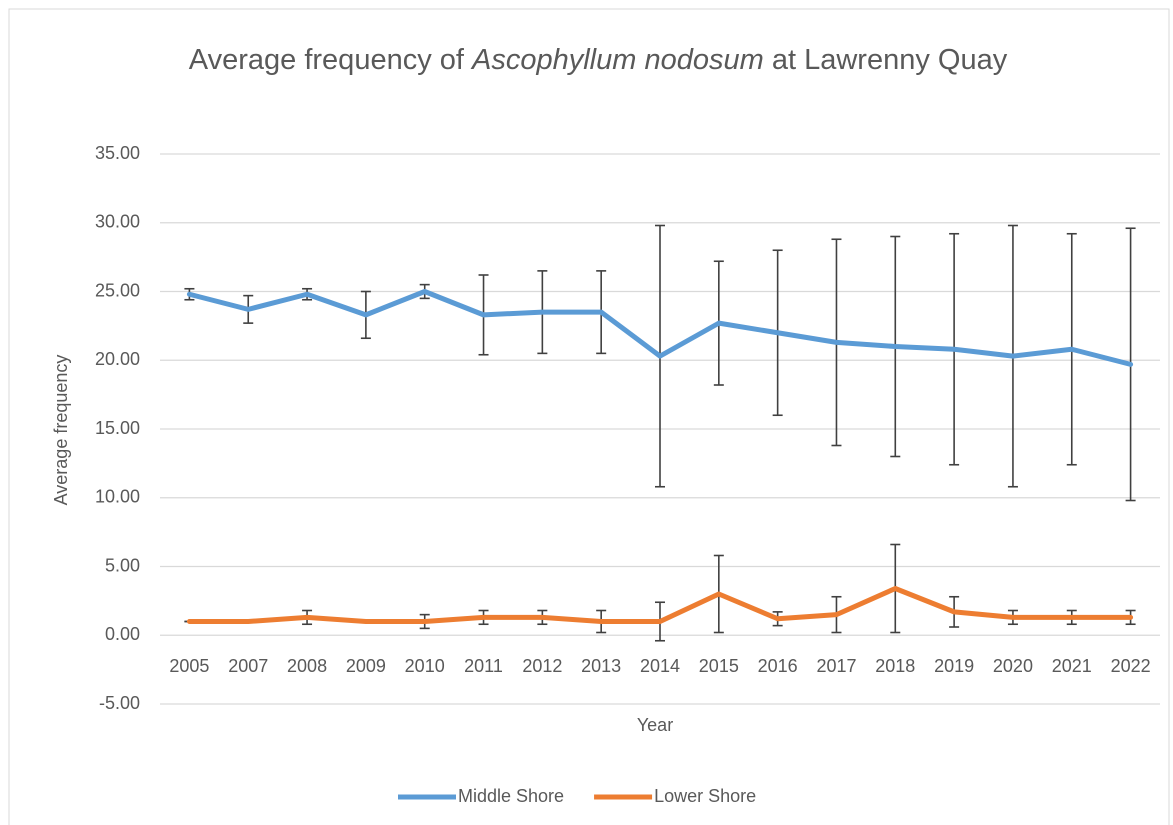  I want to click on x-tick-label: 2021, so click(1072, 666).